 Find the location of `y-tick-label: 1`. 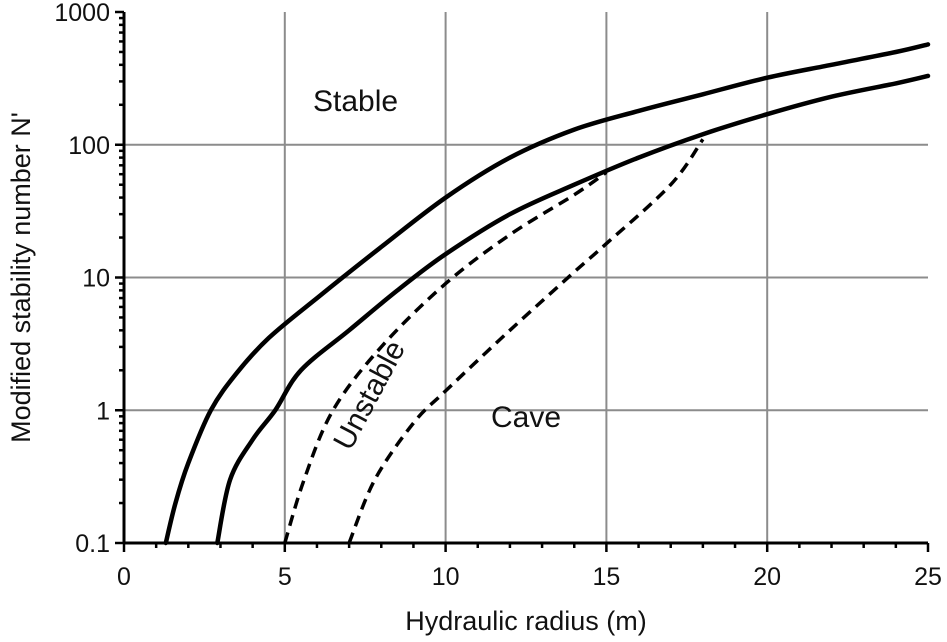

y-tick-label: 1 is located at coordinates (103, 411).